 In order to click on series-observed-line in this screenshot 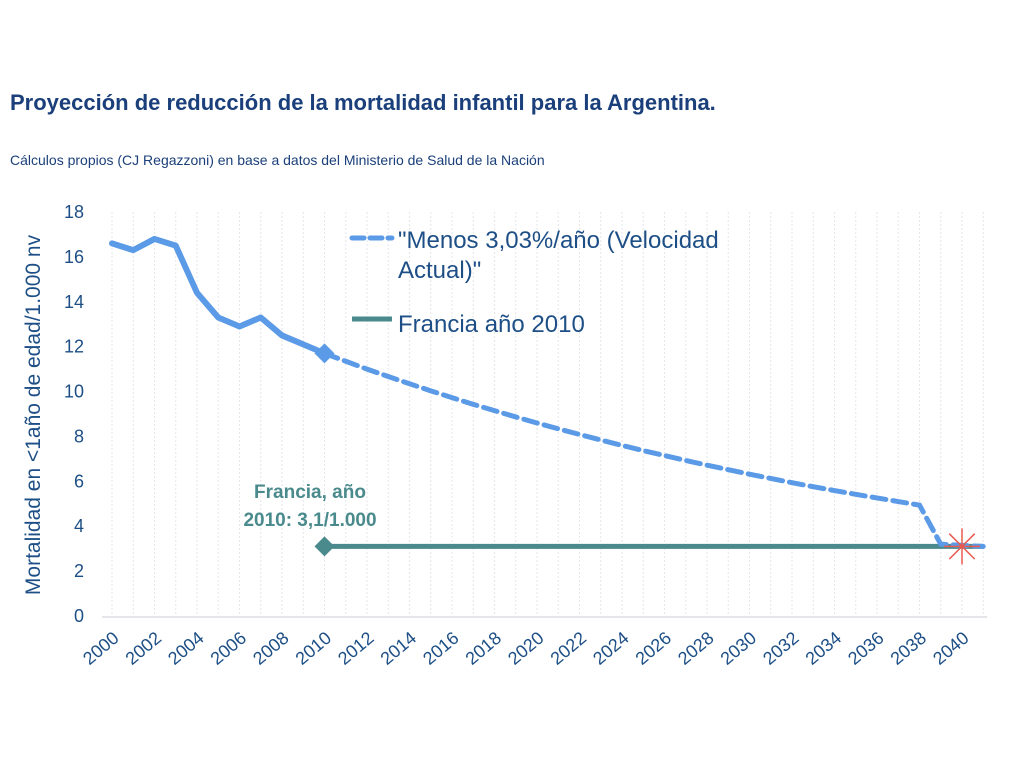, I will do `click(218, 296)`.